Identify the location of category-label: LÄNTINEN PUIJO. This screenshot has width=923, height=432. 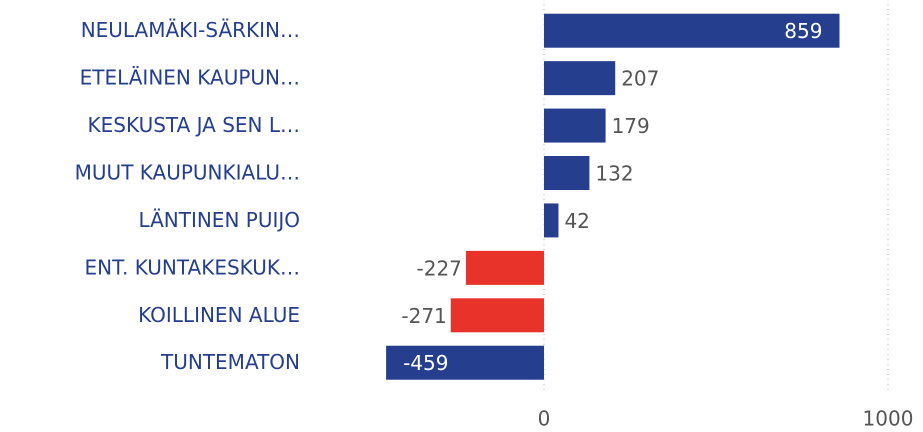
(219, 220).